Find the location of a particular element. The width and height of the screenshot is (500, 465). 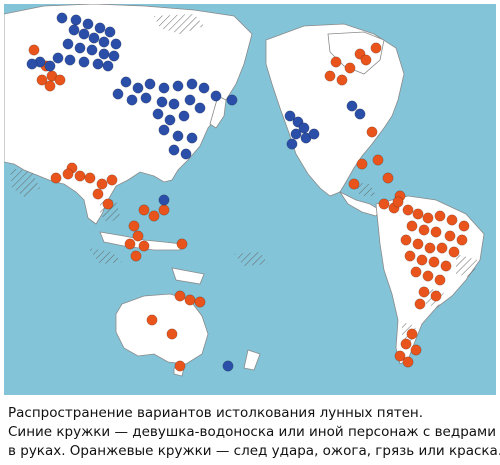

hatch-new-guinea is located at coordinates (105, 256).